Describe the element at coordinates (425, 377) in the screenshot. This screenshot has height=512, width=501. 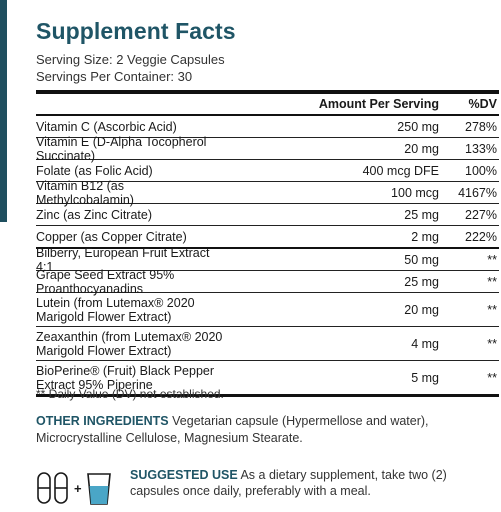
I see `nutrient-amount: 5 mg` at that location.